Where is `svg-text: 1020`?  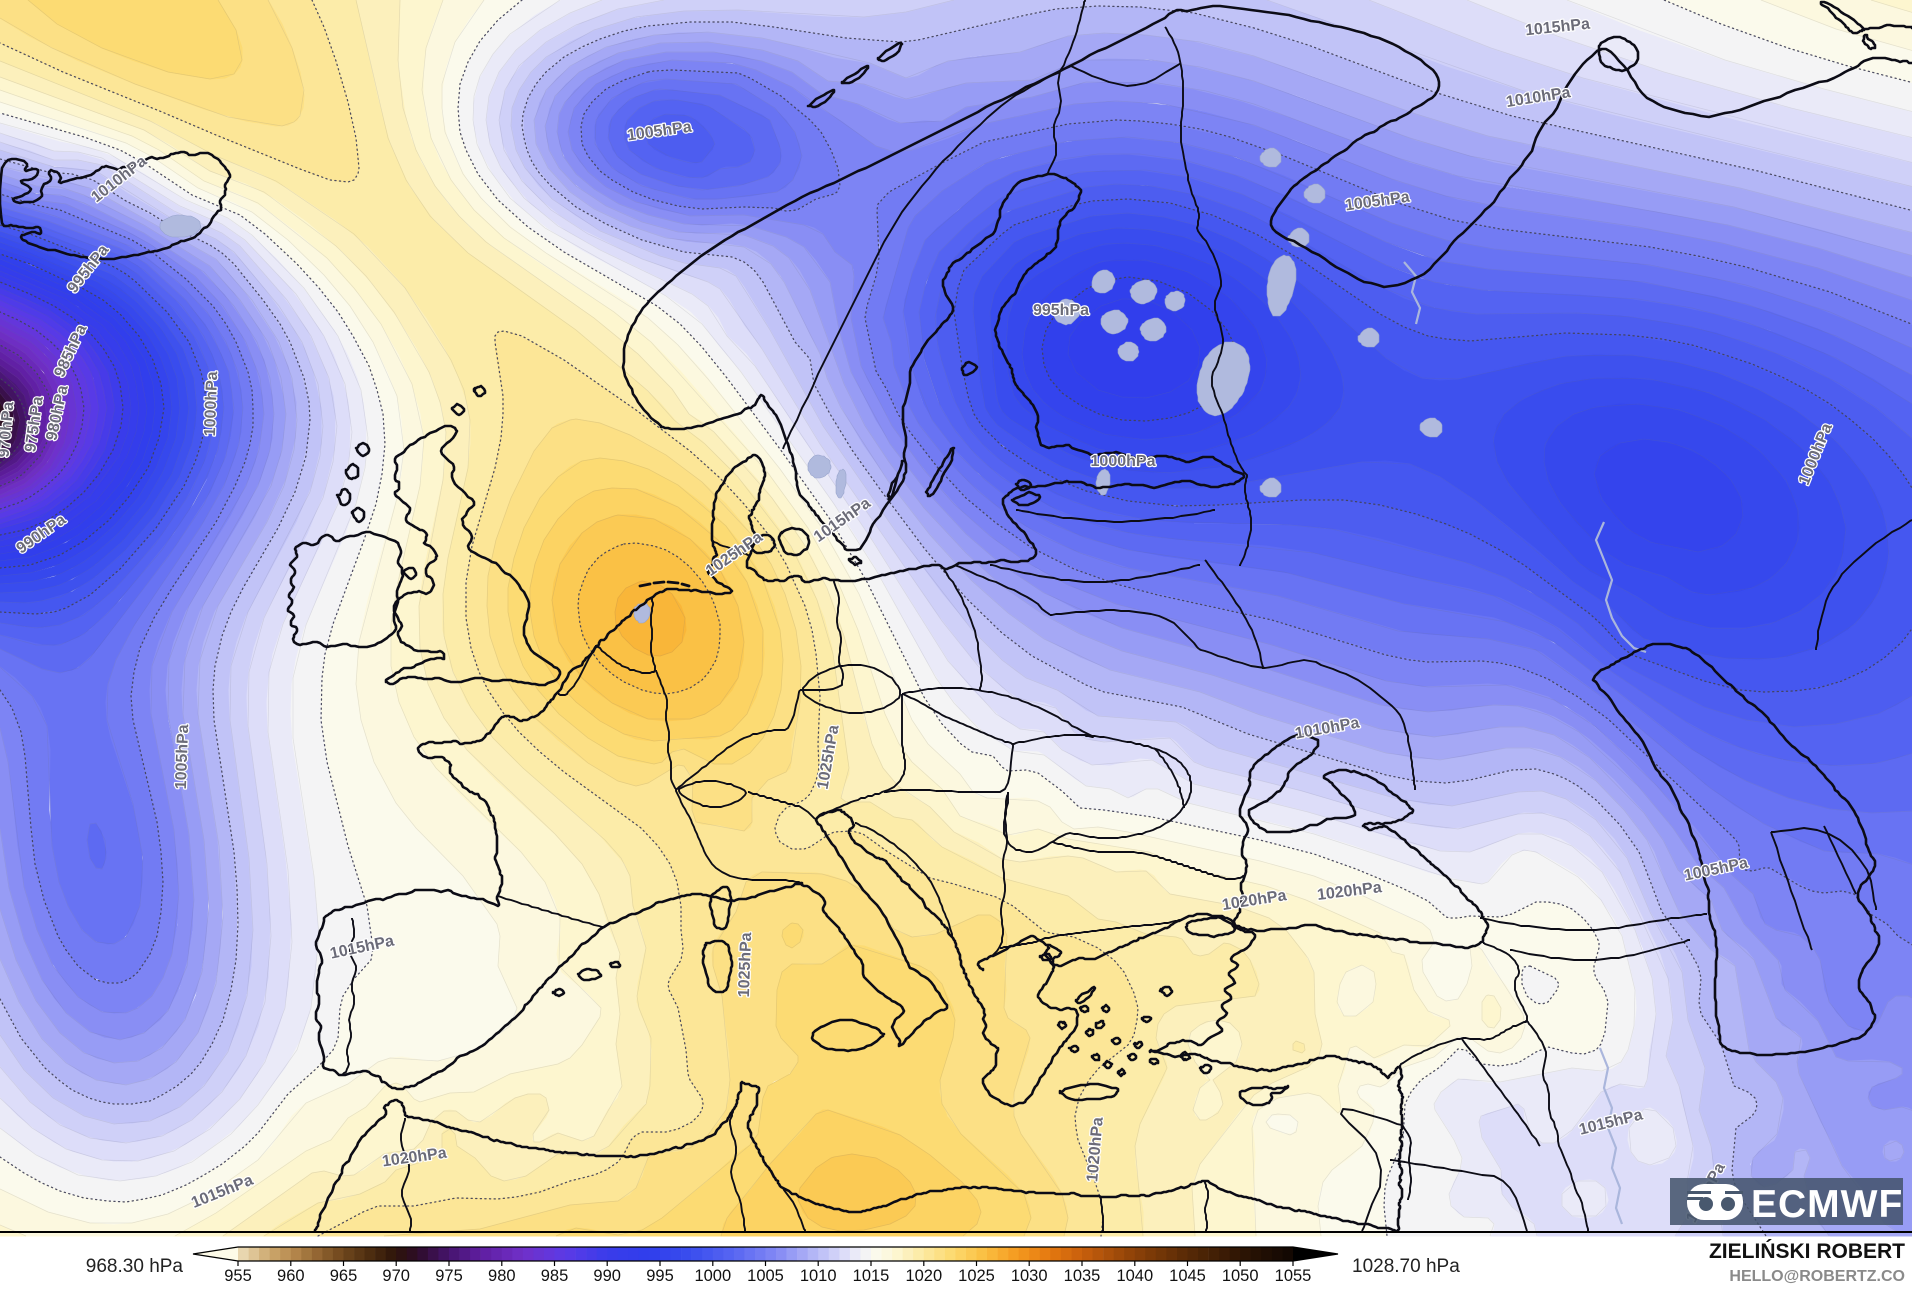
svg-text: 1020 is located at coordinates (923, 1276).